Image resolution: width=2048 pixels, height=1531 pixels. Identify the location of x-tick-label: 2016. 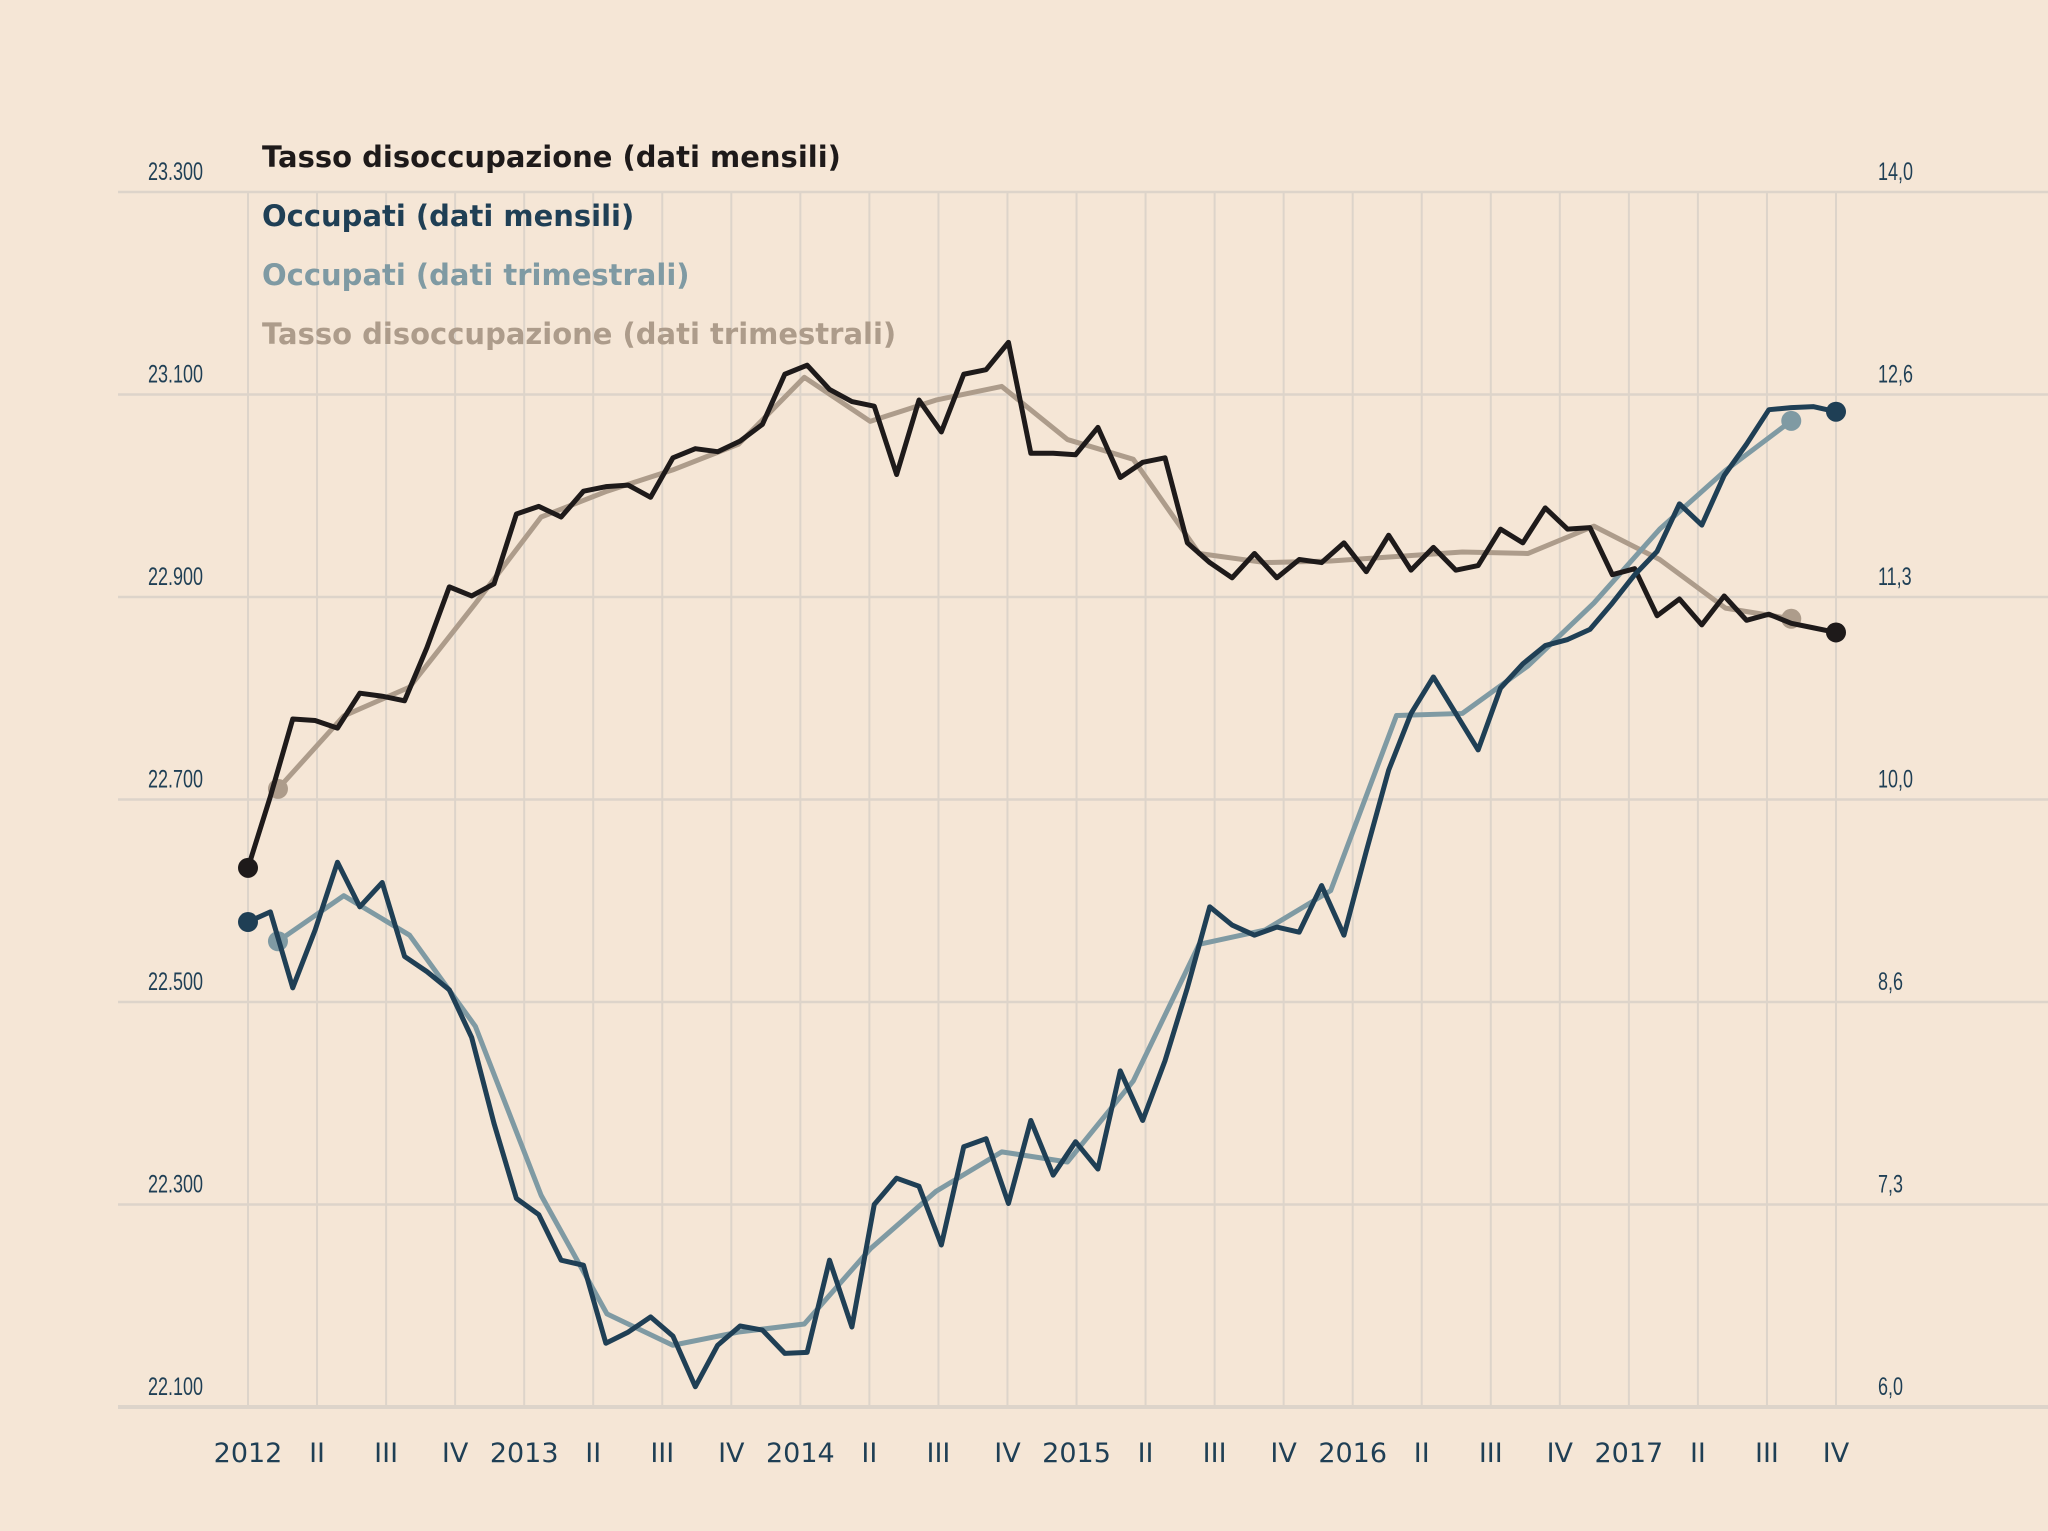
(1352, 1453).